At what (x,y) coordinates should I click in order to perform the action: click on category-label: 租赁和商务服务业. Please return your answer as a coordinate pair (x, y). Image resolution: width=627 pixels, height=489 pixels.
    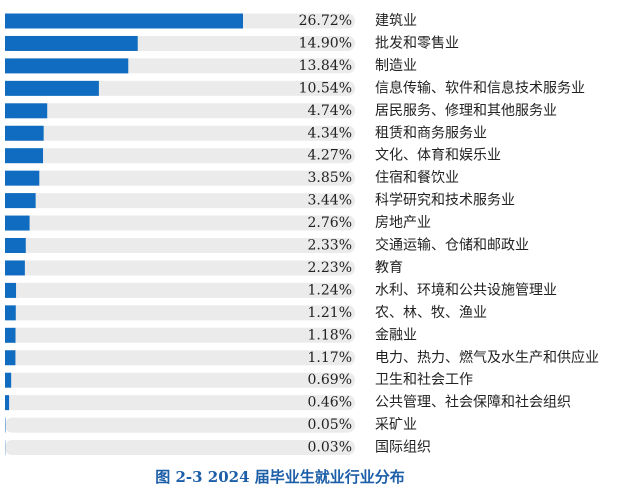
    Looking at the image, I should click on (431, 133).